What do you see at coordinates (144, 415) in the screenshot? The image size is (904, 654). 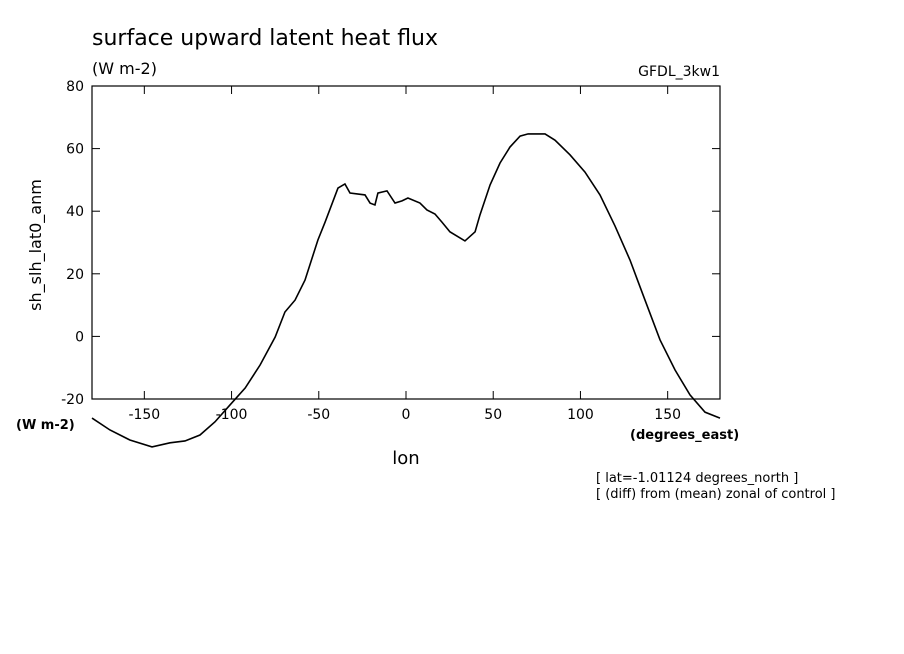 I see `x-tick-label: -150` at bounding box center [144, 415].